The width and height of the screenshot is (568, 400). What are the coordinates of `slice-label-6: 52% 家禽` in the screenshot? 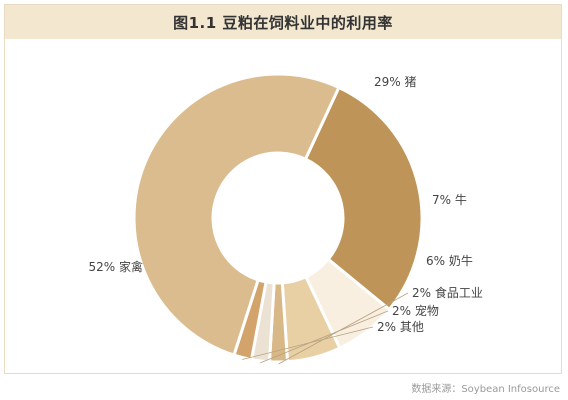 It's located at (116, 266).